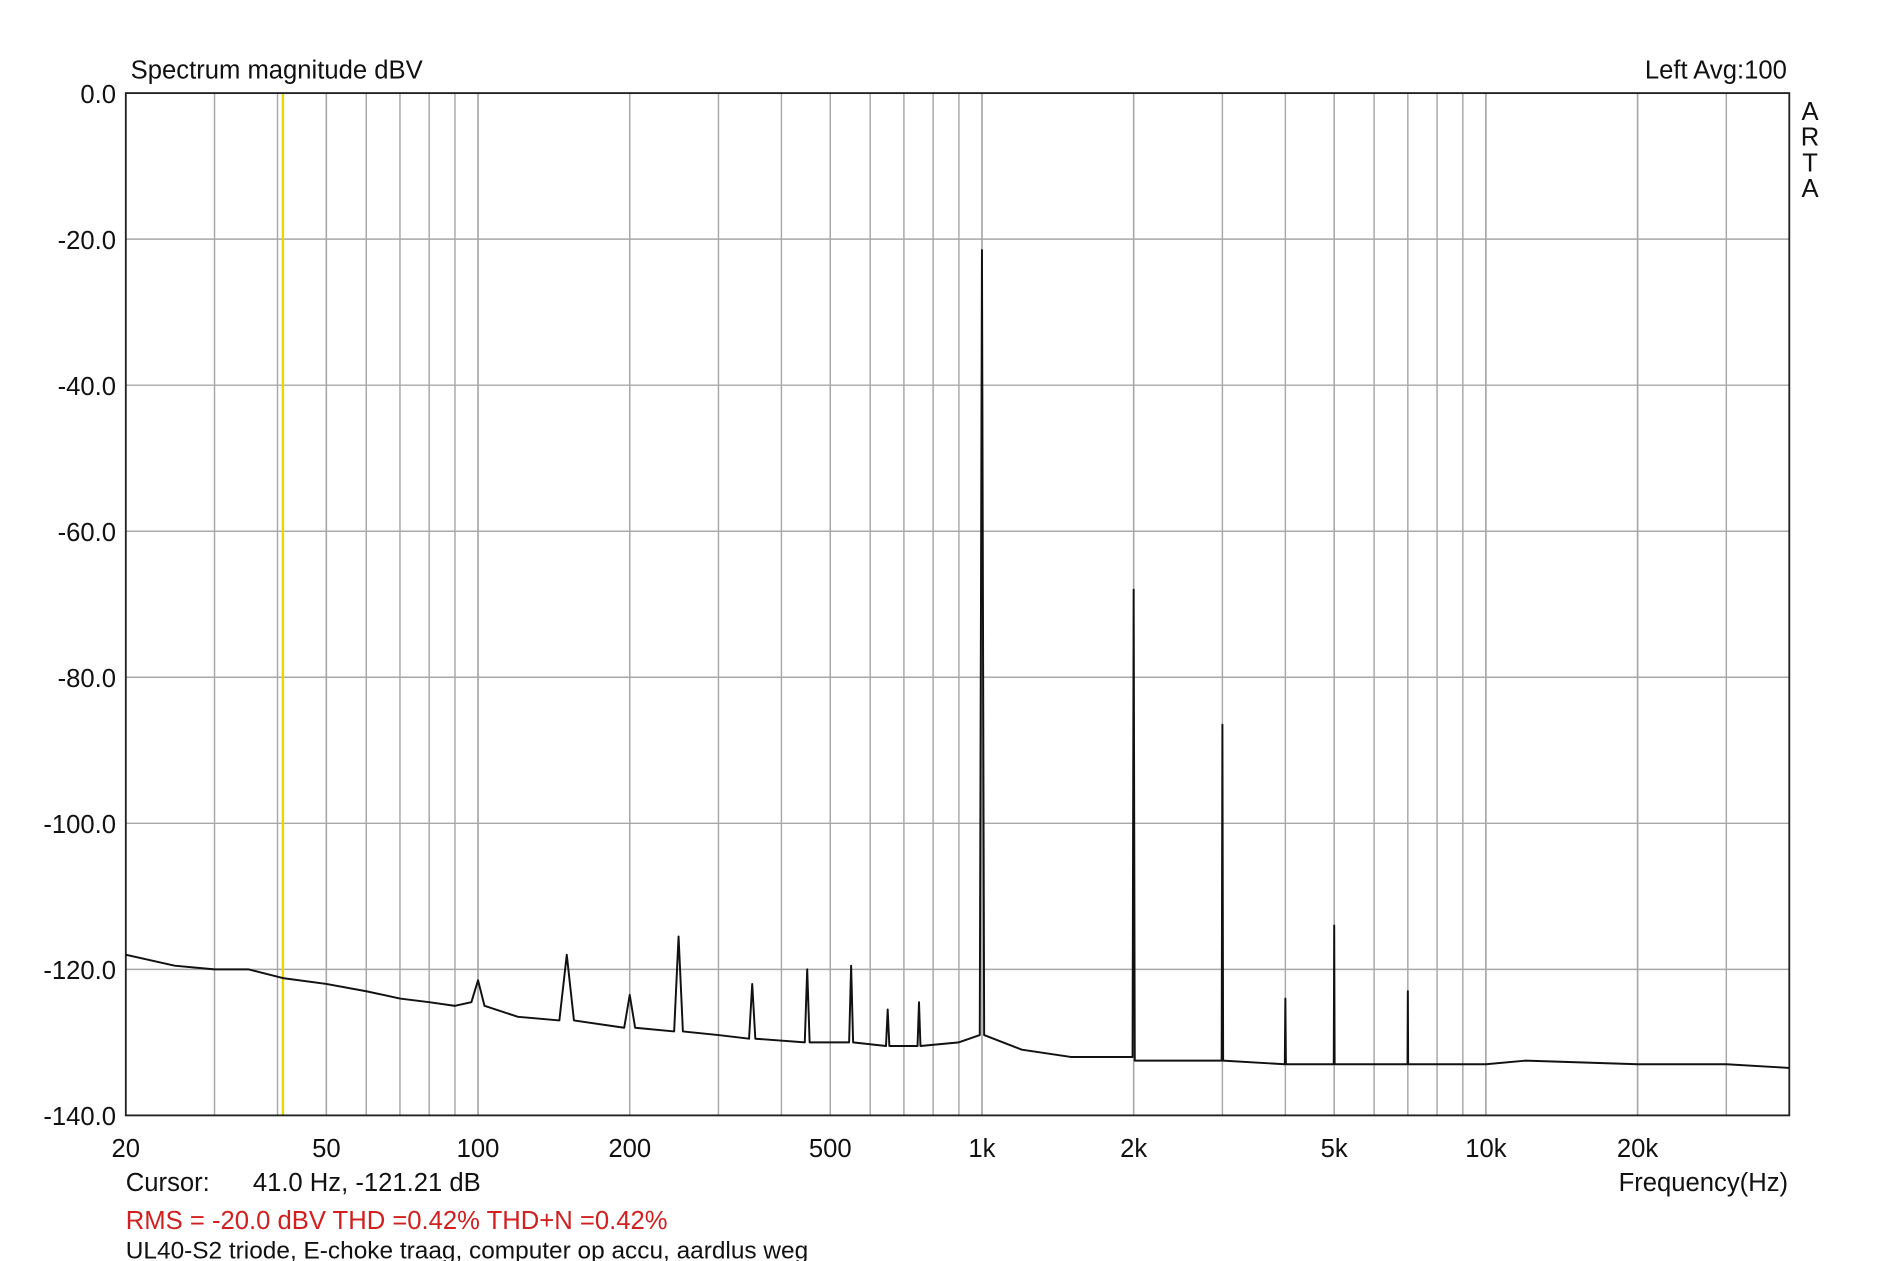 The height and width of the screenshot is (1261, 1887). Describe the element at coordinates (87, 387) in the screenshot. I see `y-tick-label: -40.0` at that location.